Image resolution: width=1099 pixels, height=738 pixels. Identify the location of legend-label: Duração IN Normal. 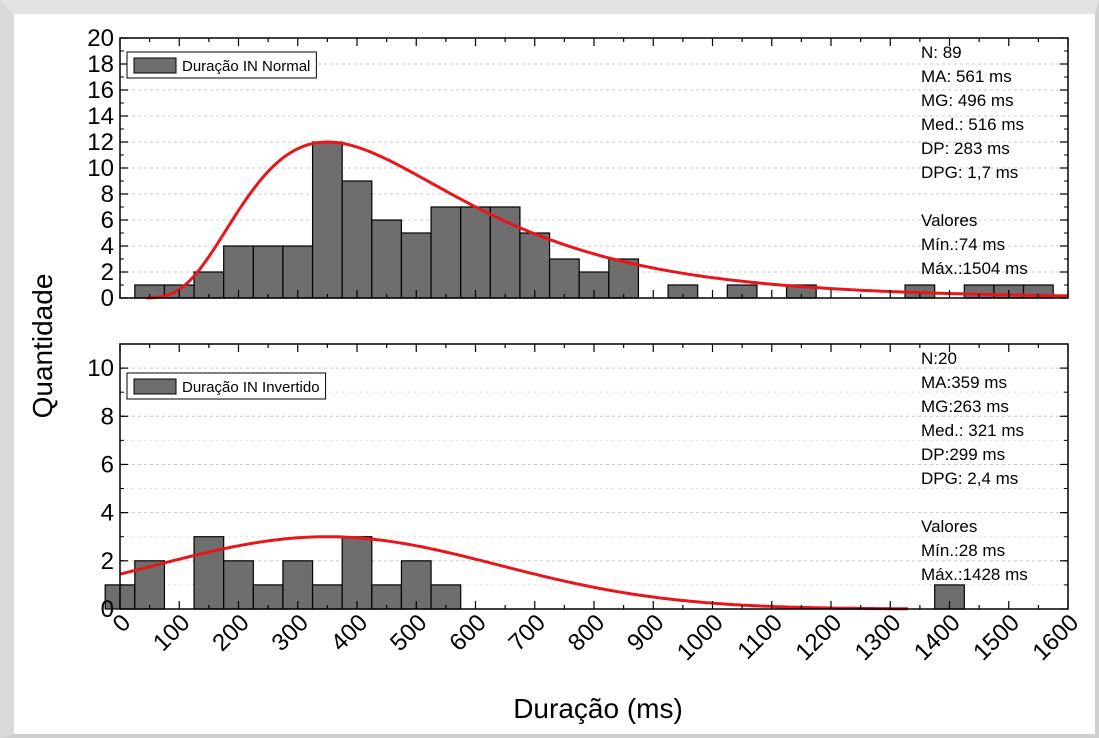
(246, 66).